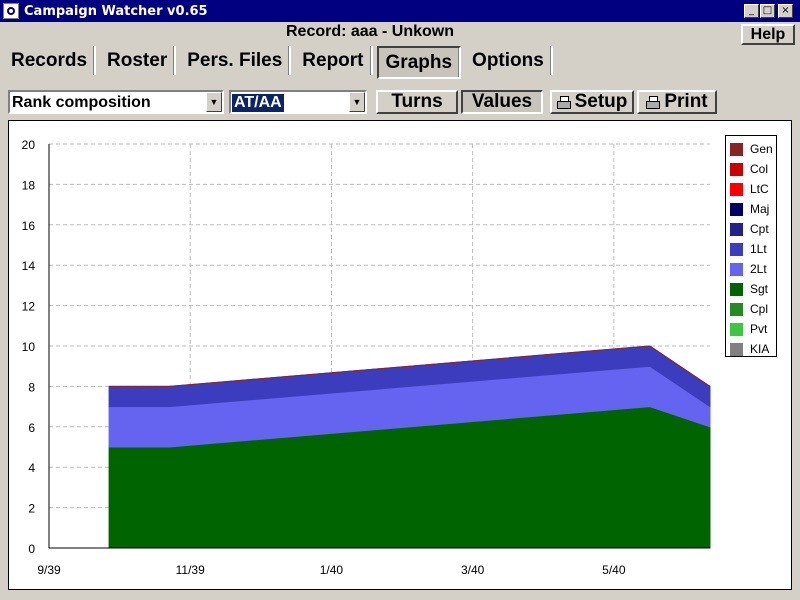  What do you see at coordinates (258, 103) in the screenshot?
I see `unit-select-value: AT/AA` at bounding box center [258, 103].